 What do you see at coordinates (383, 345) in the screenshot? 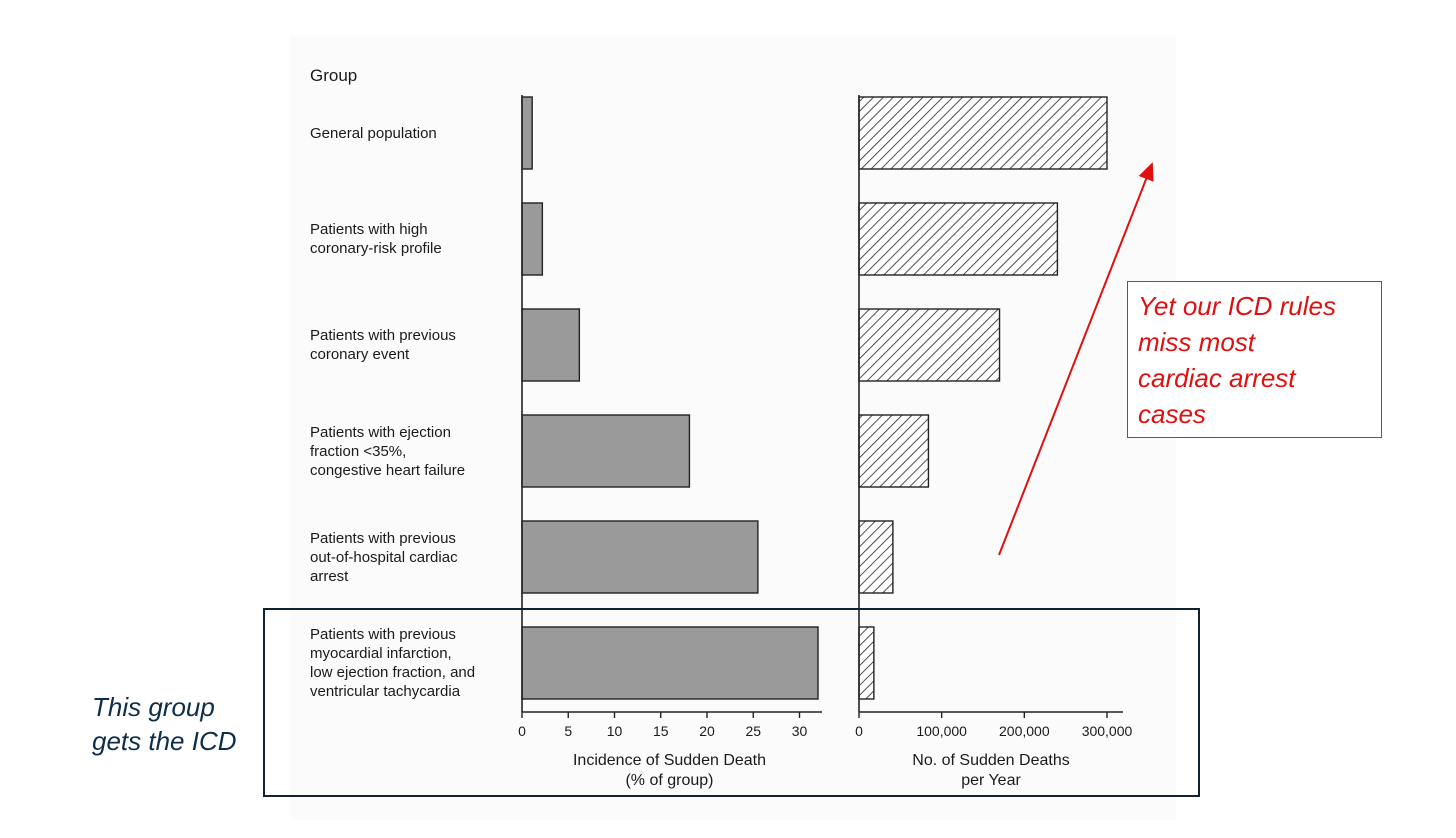
I see `category-label: Patients with previous coronary event` at bounding box center [383, 345].